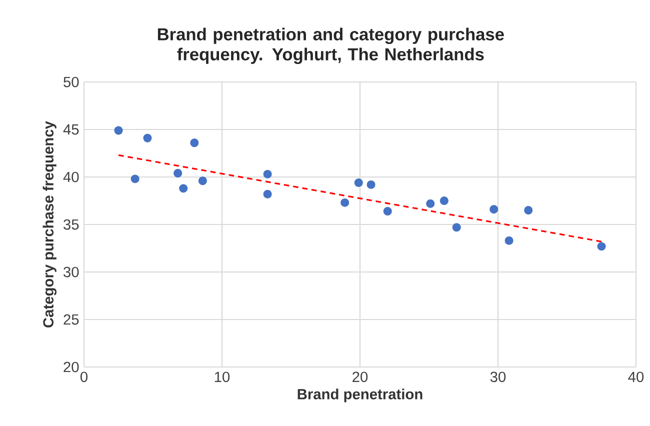  Describe the element at coordinates (71, 319) in the screenshot. I see `y-tick-label: 25` at that location.